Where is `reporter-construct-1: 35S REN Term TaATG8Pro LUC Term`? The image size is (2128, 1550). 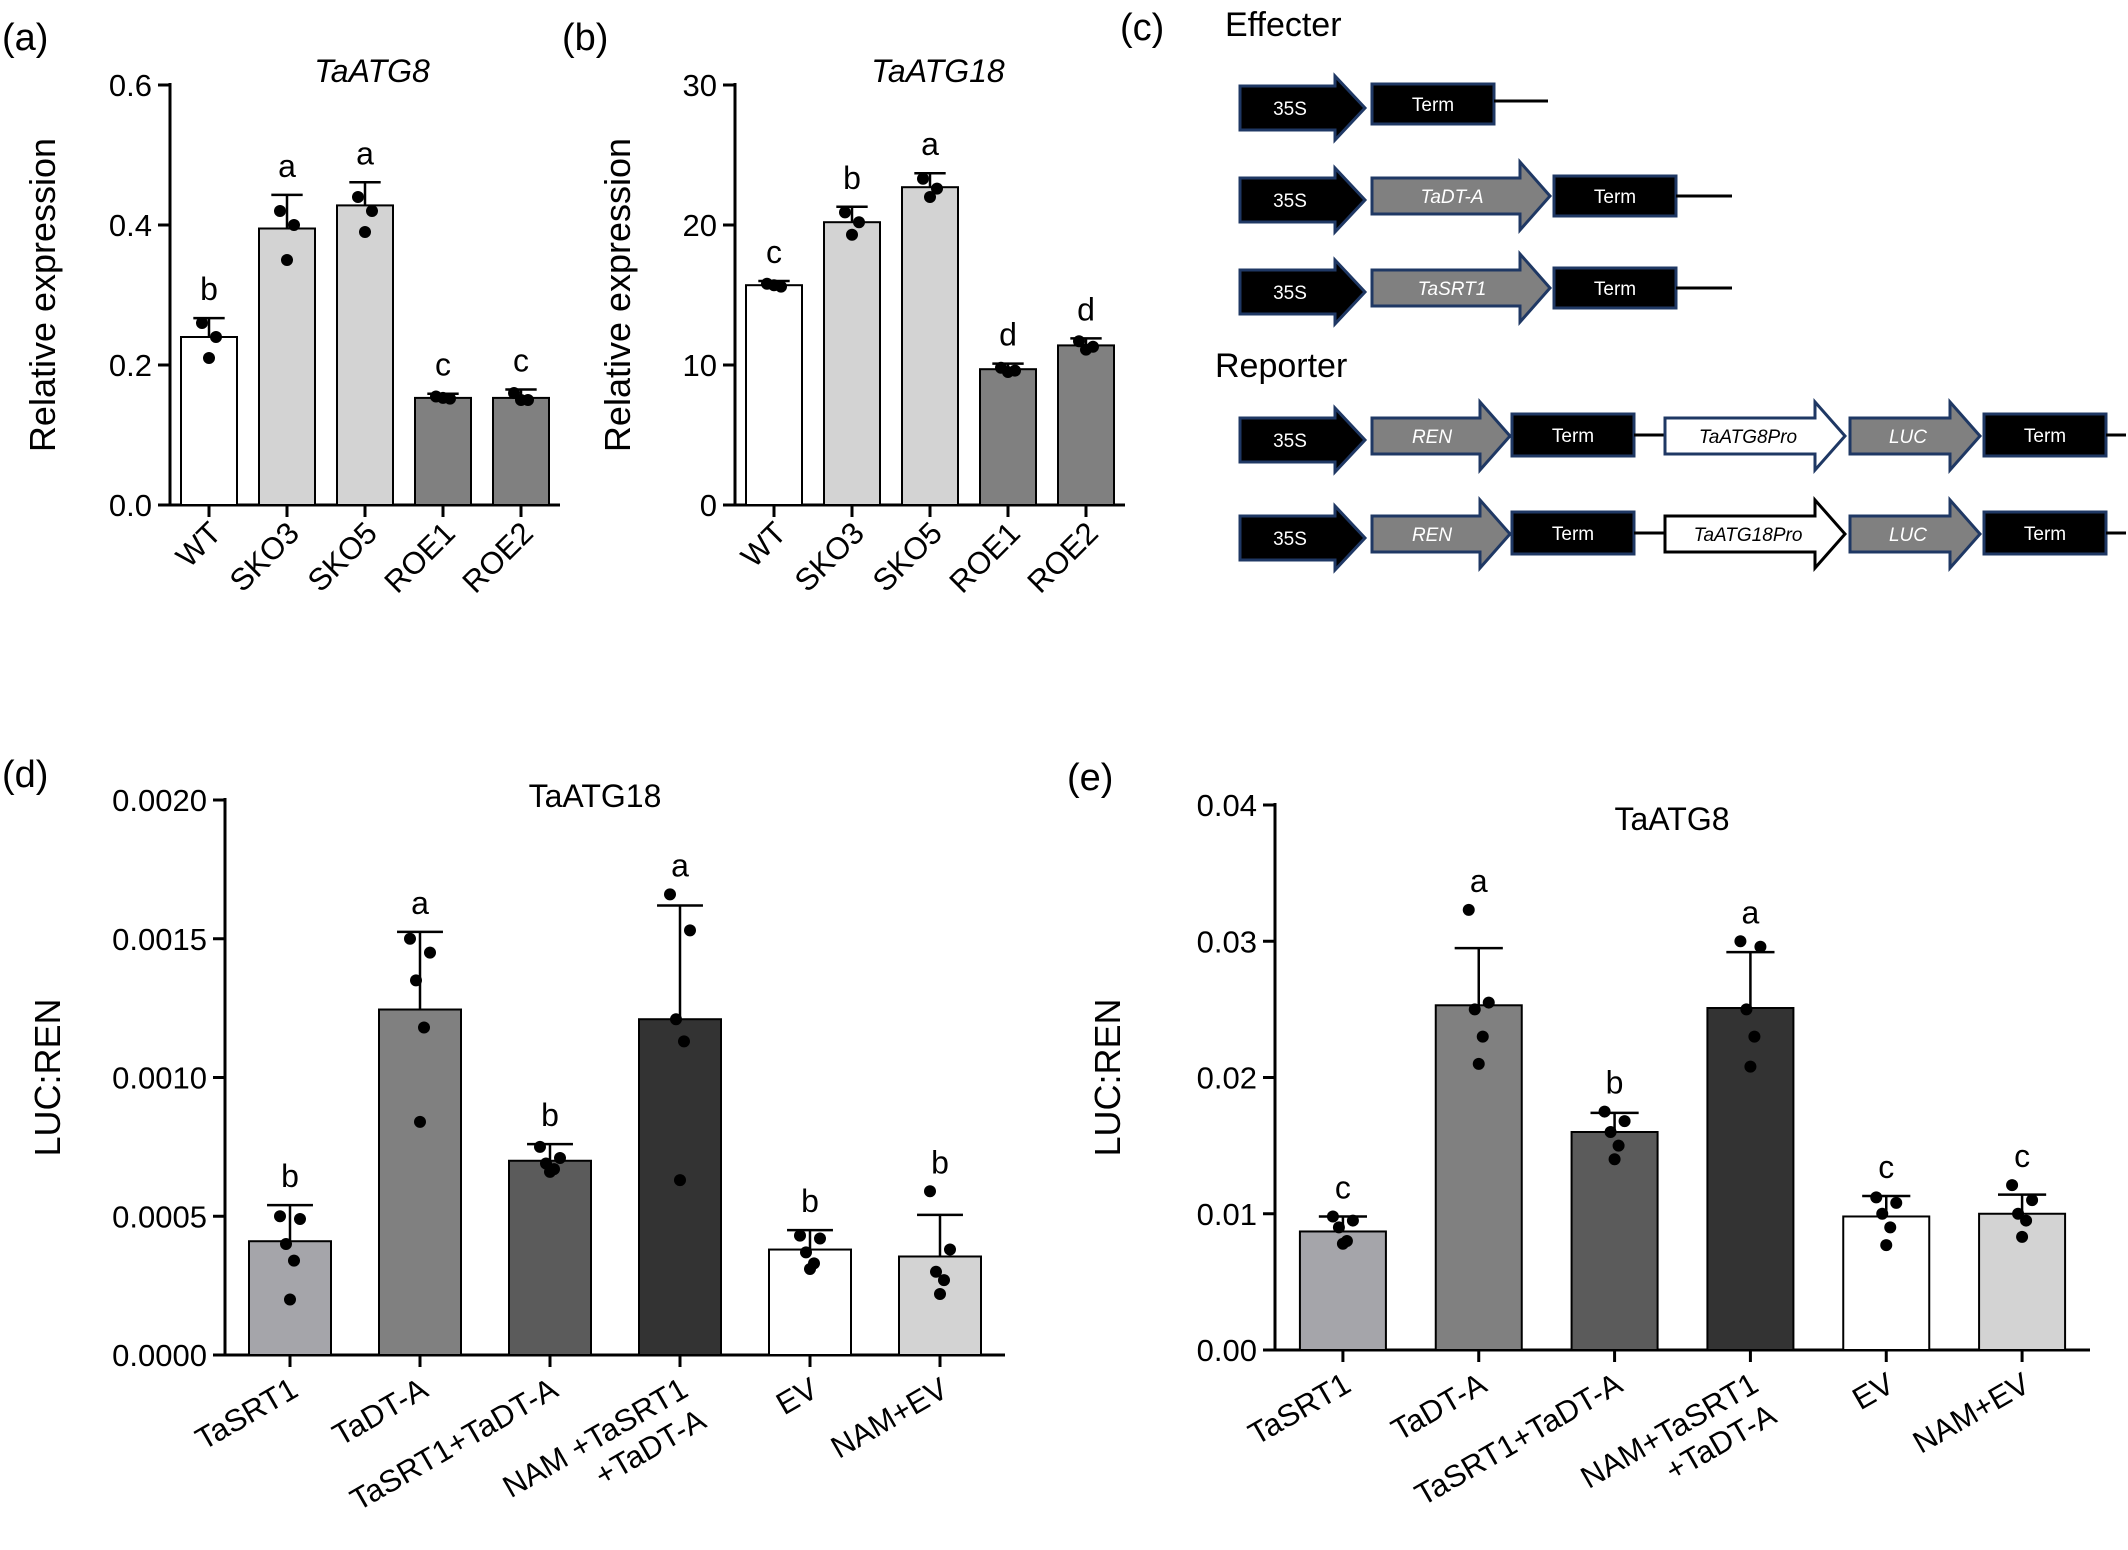
reporter-construct-1: 35S REN Term TaATG8Pro LUC Term is located at coordinates (1682, 437).